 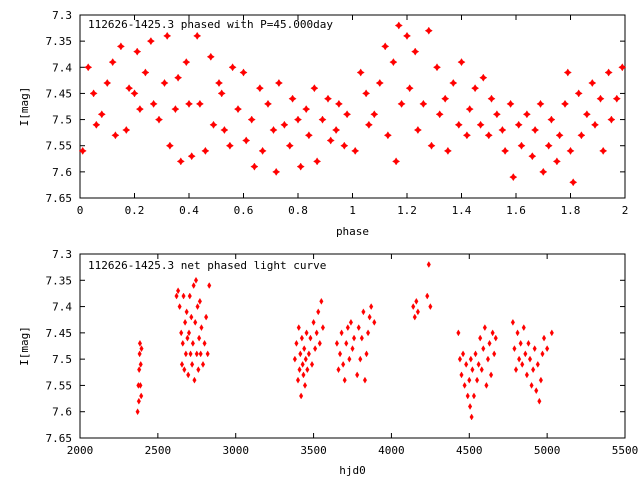 I want to click on y-tick-label: 7.65, so click(x=59, y=198).